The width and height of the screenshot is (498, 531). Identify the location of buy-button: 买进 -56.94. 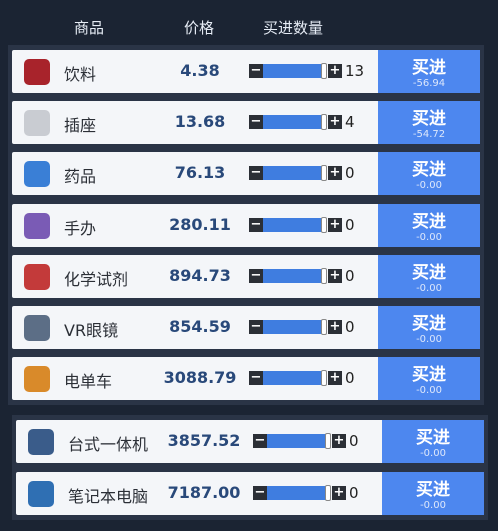
(429, 71).